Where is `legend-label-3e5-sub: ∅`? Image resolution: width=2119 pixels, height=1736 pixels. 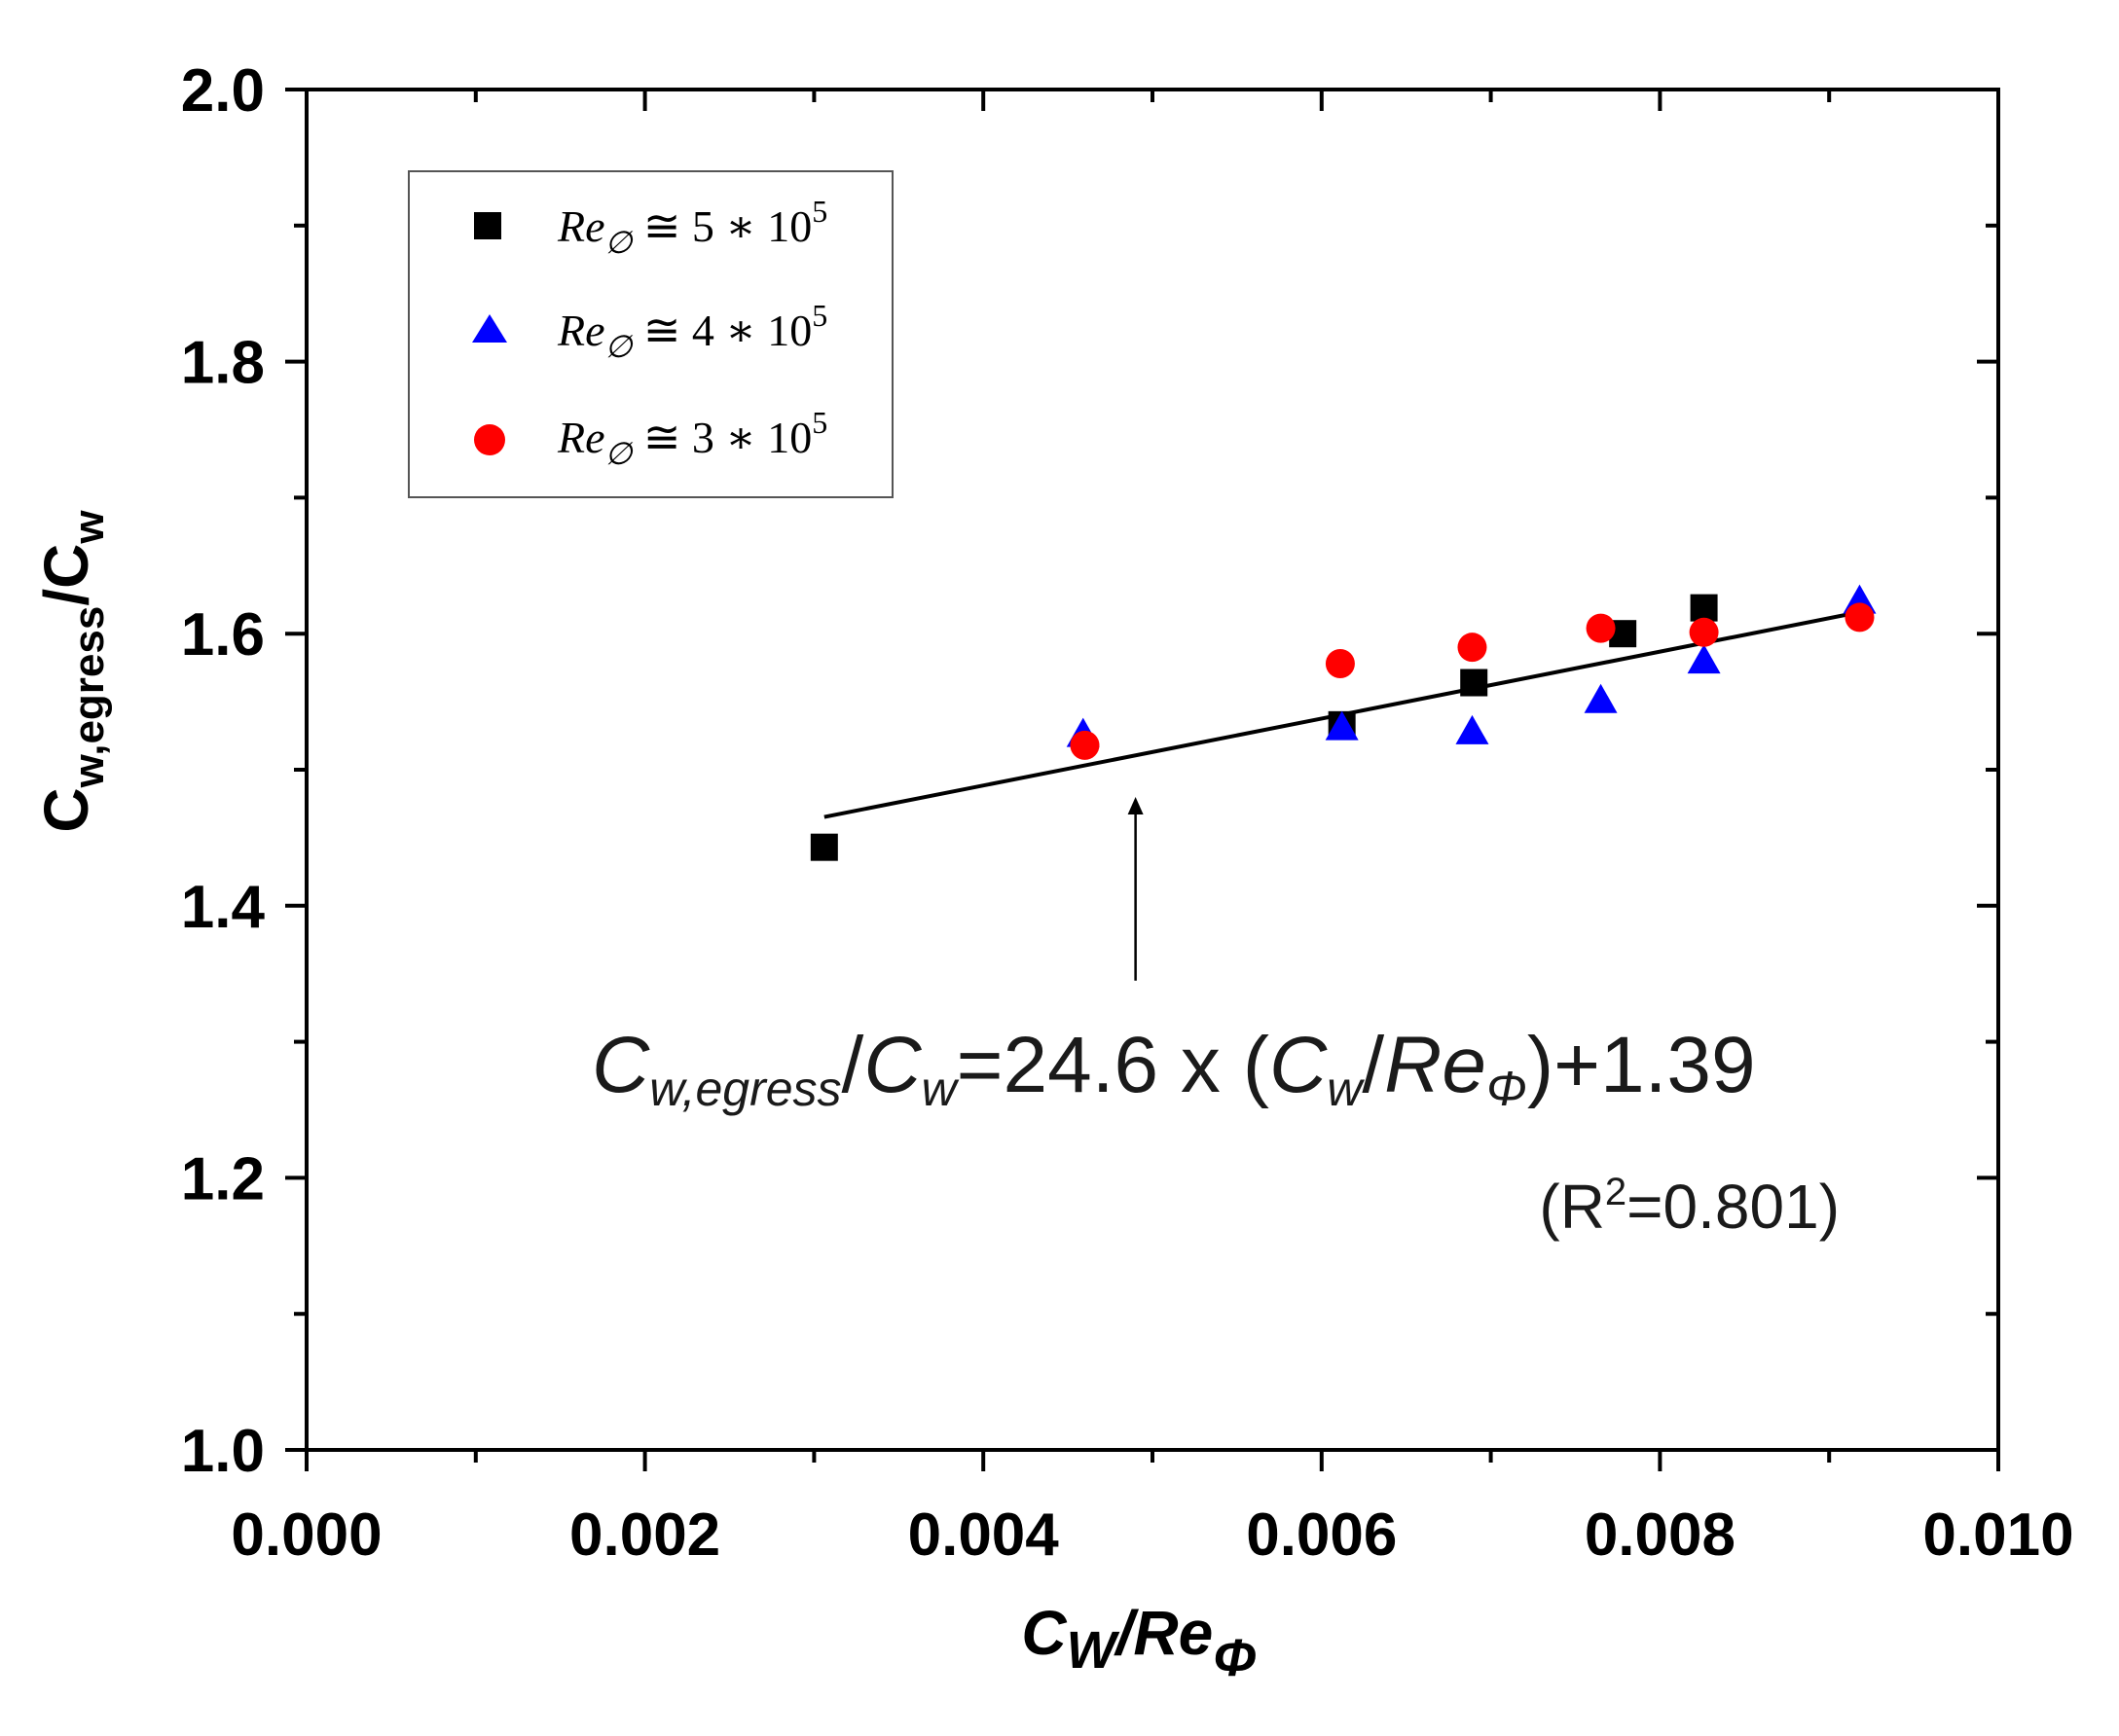
legend-label-3e5-sub: ∅ is located at coordinates (620, 454).